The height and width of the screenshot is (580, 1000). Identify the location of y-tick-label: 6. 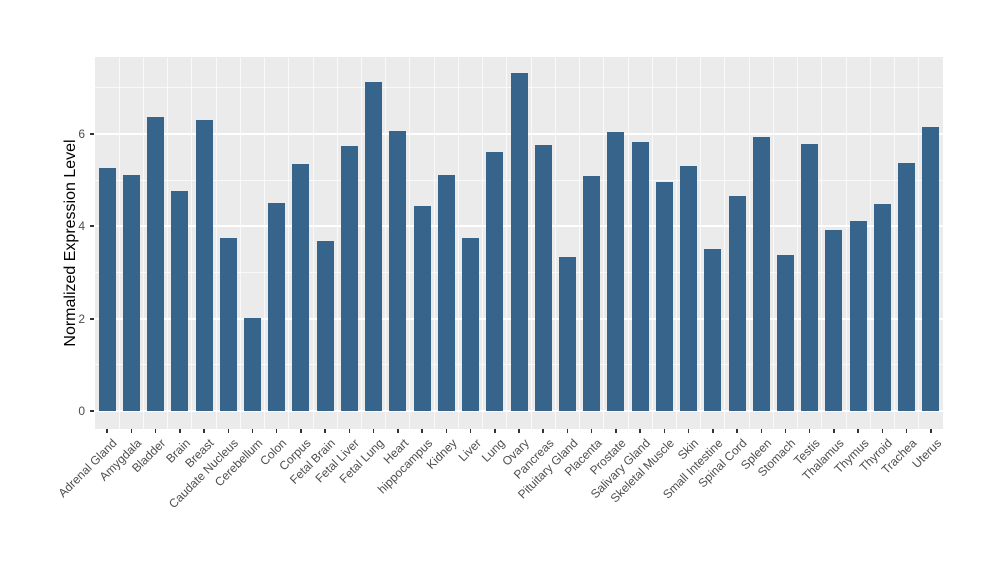
(81, 133).